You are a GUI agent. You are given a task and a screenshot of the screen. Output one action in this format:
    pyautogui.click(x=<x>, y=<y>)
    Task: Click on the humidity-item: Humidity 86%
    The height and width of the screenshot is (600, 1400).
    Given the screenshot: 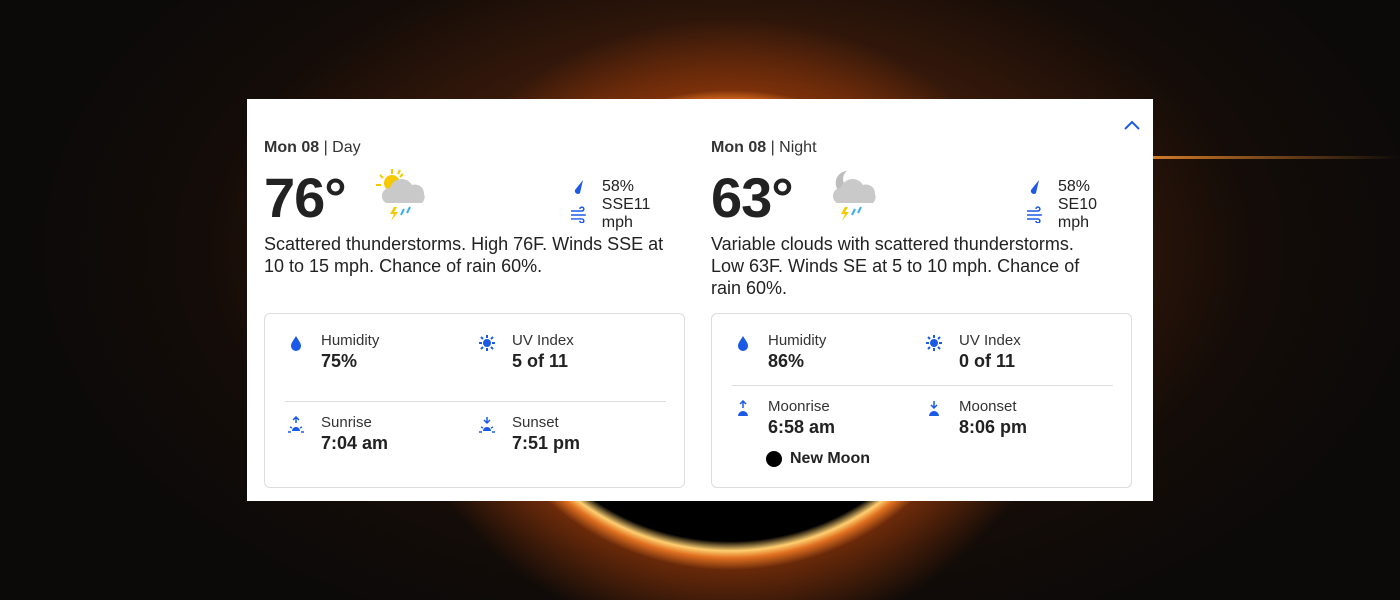 What is the action you would take?
    pyautogui.click(x=780, y=352)
    